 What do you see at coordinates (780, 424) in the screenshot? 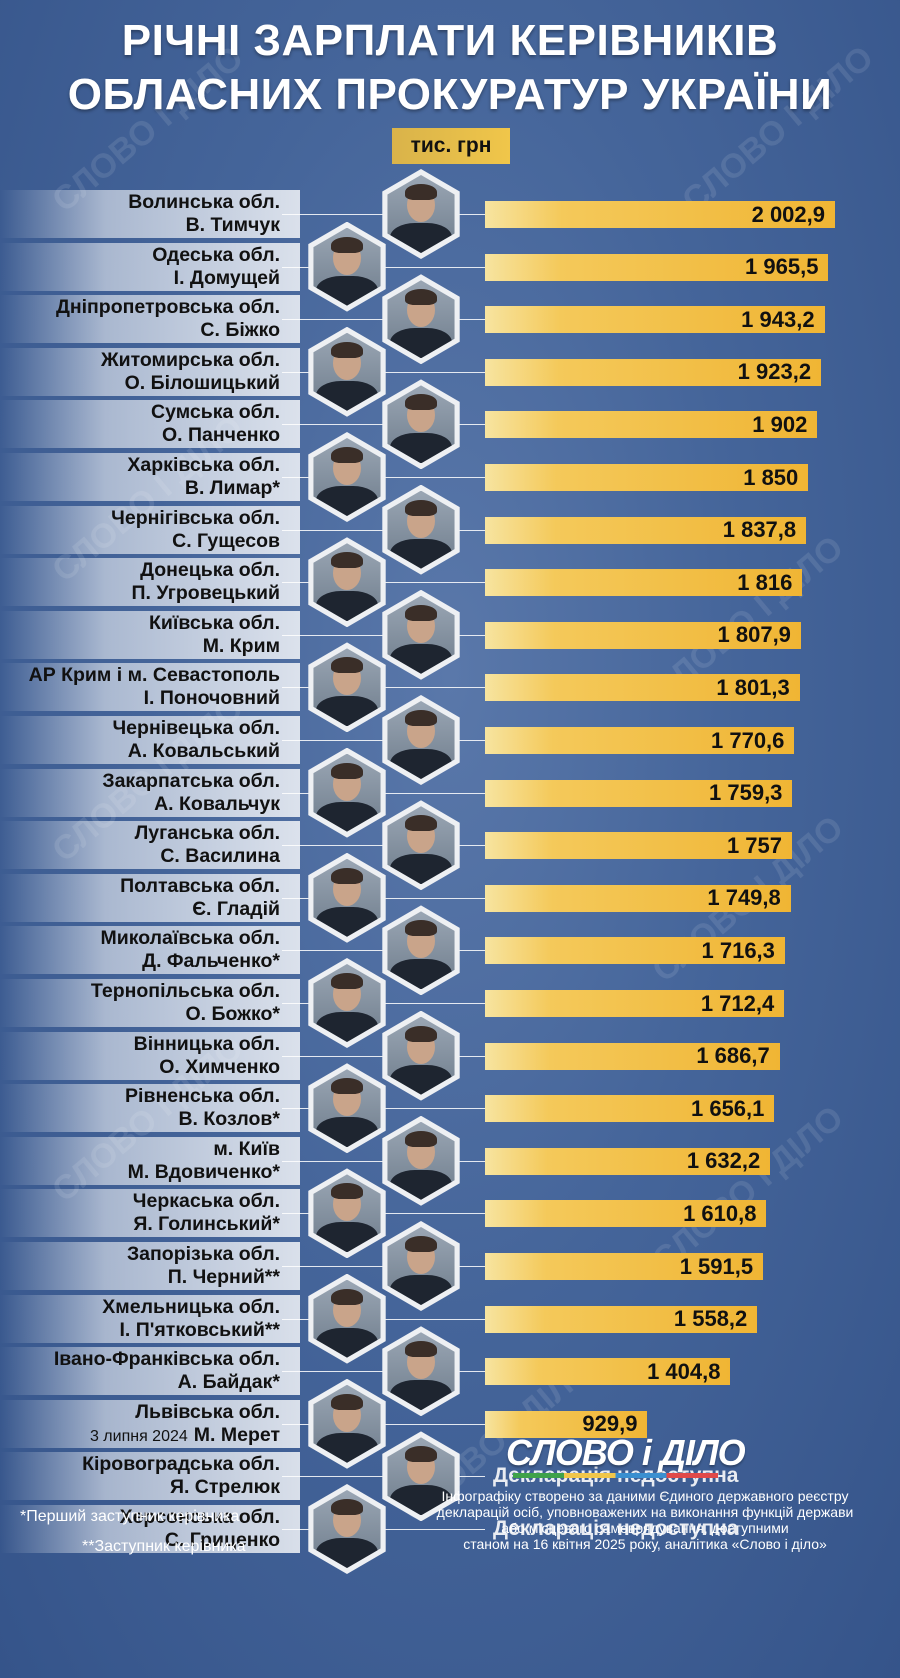
I see `bar-value-label: 1 902` at bounding box center [780, 424].